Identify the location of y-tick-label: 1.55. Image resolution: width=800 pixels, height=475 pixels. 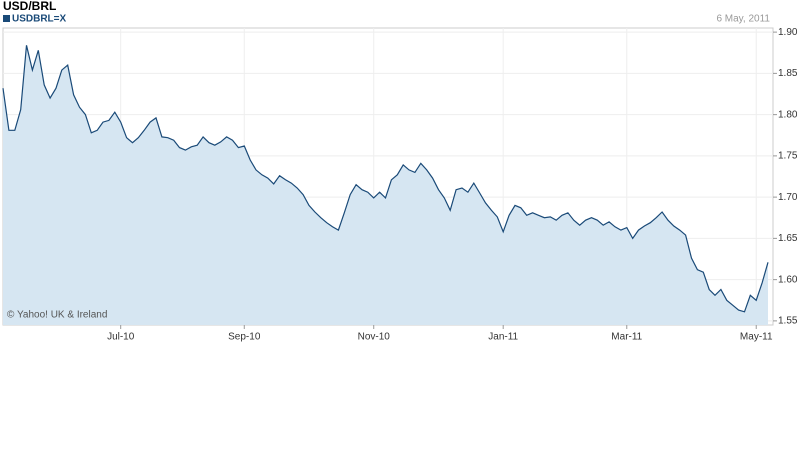
(788, 321).